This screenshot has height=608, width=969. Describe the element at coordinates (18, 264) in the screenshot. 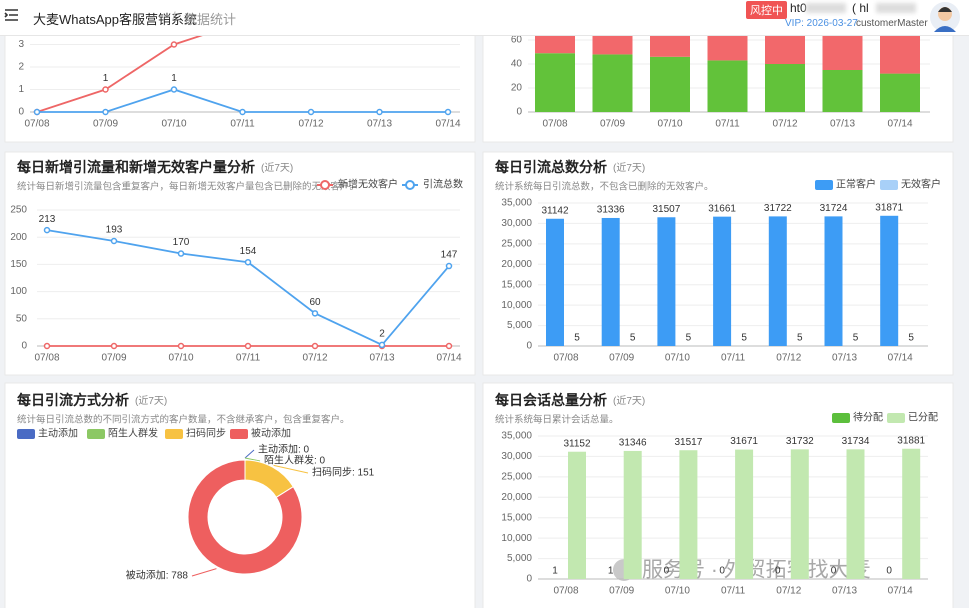

I see `y-tick-label: 150` at that location.